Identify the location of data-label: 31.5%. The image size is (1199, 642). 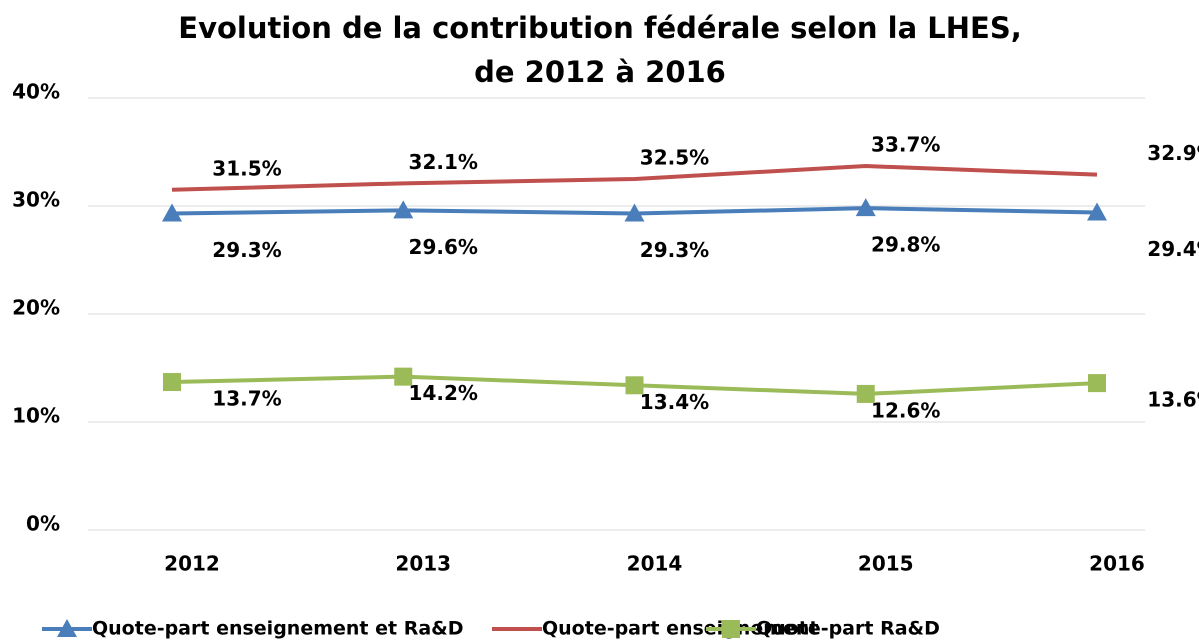
(246, 168).